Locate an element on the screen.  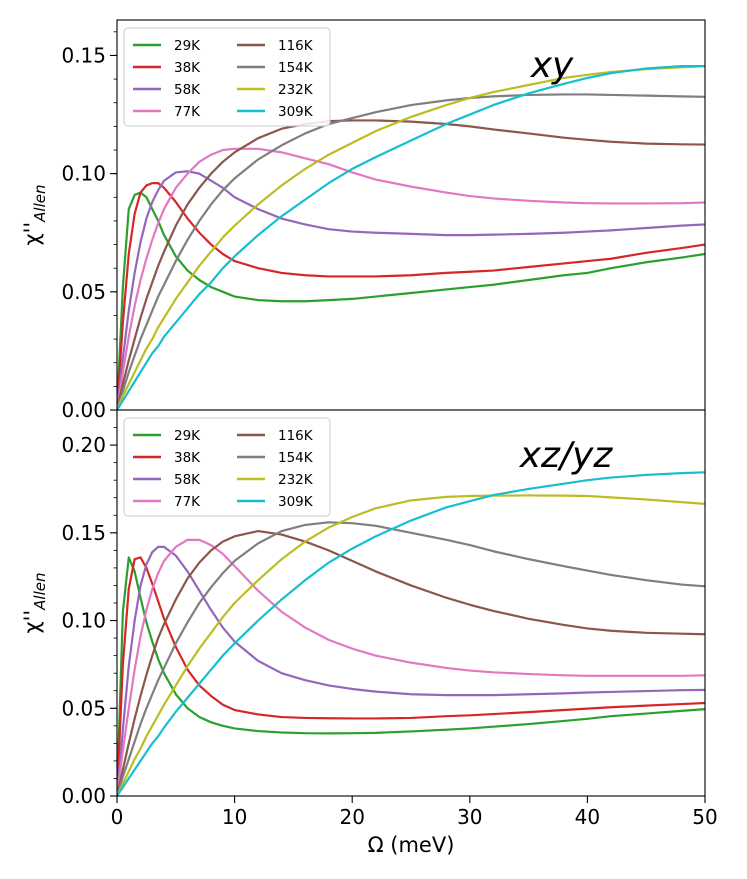
x-tick-label: 40 is located at coordinates (587, 817).